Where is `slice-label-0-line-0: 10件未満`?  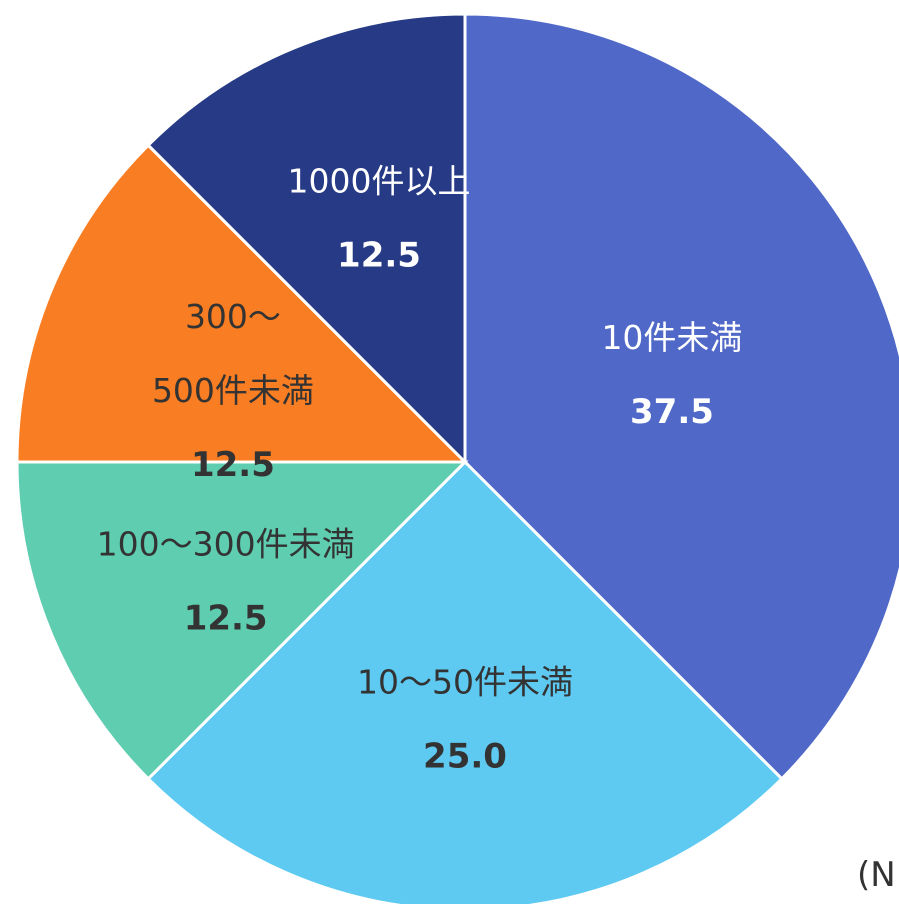
slice-label-0-line-0: 10件未満 is located at coordinates (671, 337).